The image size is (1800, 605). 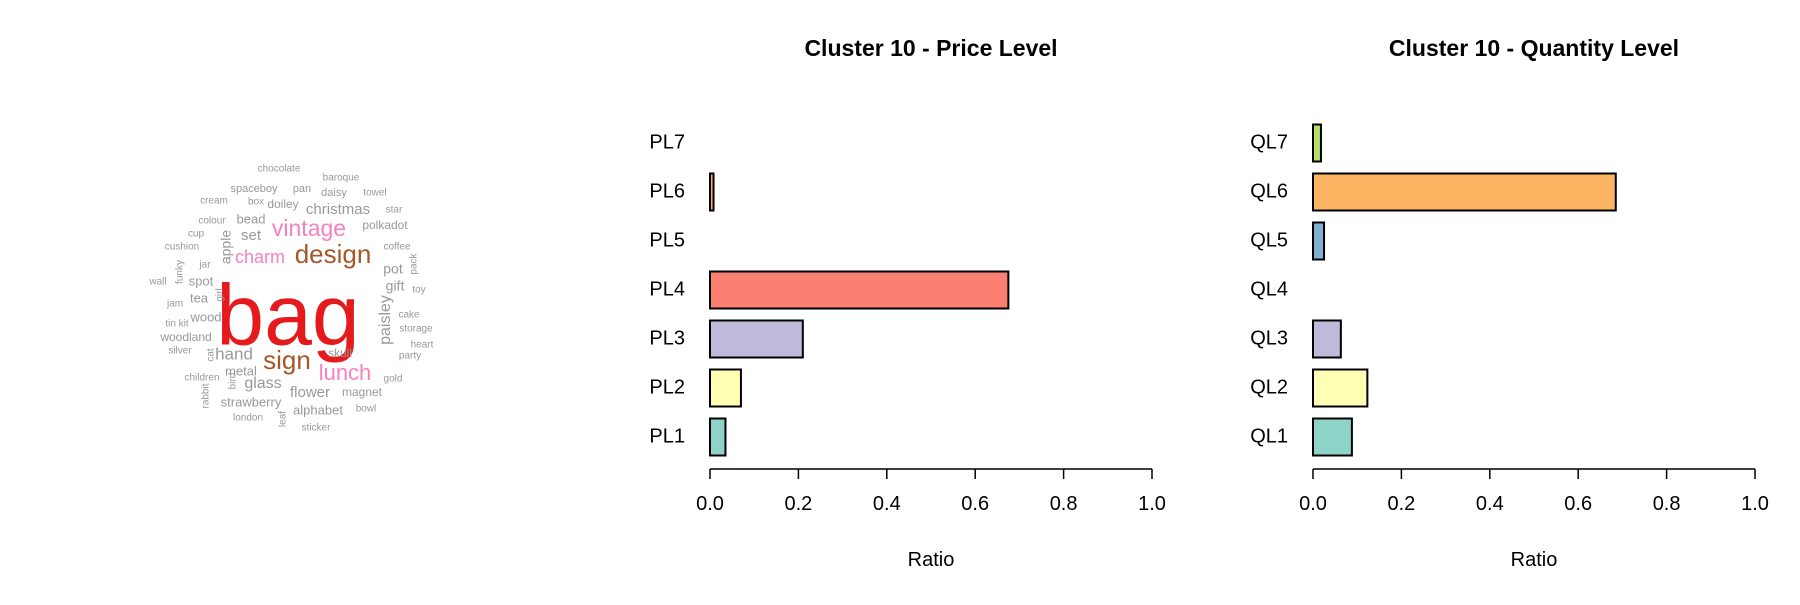 What do you see at coordinates (262, 383) in the screenshot?
I see `word-glass: glass` at bounding box center [262, 383].